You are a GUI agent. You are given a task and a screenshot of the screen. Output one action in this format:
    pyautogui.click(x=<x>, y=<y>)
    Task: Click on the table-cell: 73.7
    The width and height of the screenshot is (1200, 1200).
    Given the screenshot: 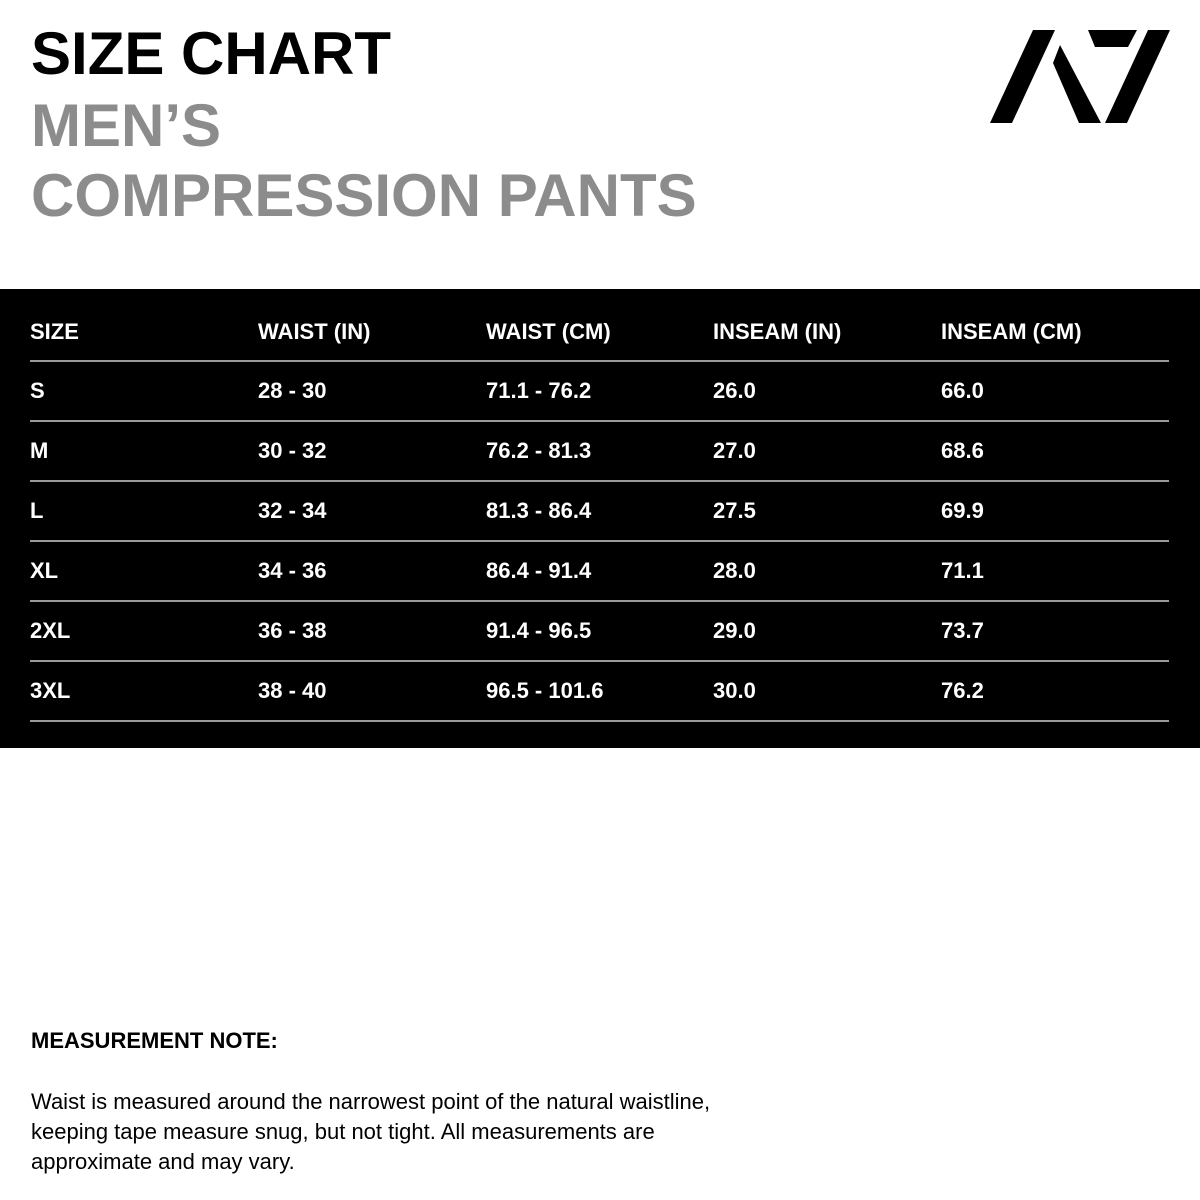 What is the action you would take?
    pyautogui.click(x=962, y=630)
    